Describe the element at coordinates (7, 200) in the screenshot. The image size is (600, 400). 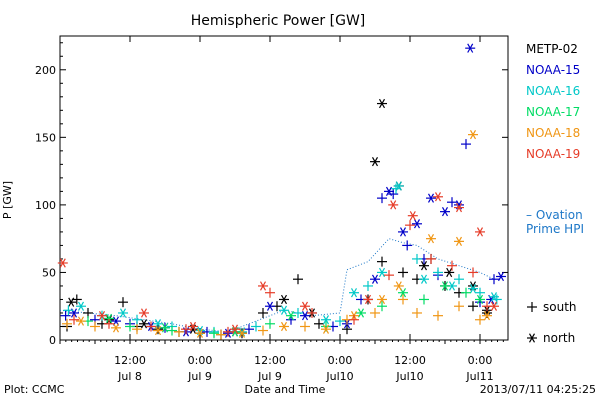
I see `y-axis-label: P [GW]` at that location.